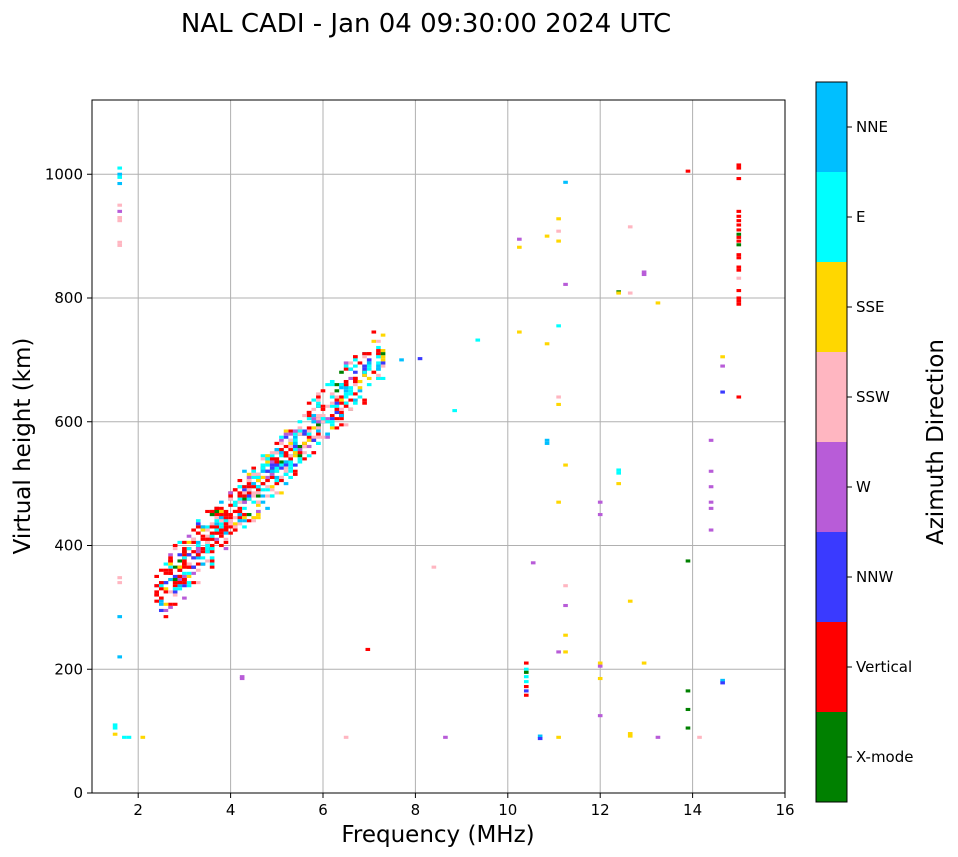 Image resolution: width=958 pixels, height=857 pixels. Describe the element at coordinates (831, 487) in the screenshot. I see `colorbar-segment` at that location.